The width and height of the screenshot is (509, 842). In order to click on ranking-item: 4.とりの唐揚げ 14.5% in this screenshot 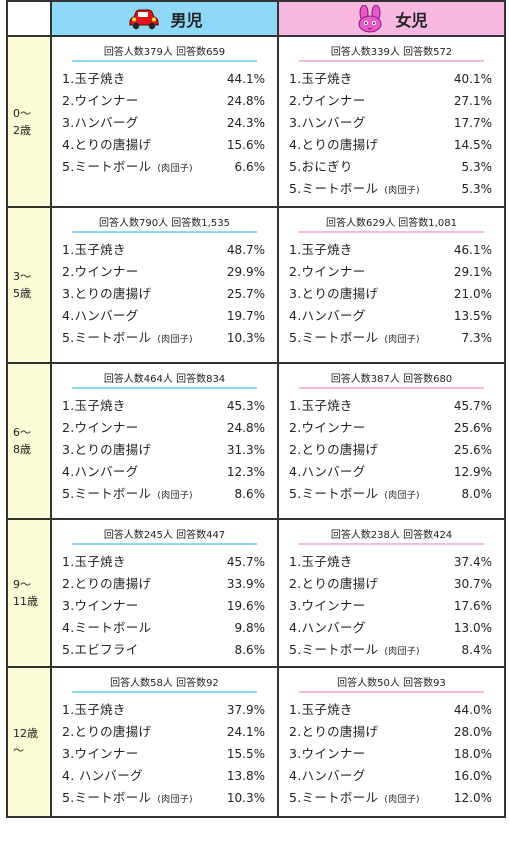, I will do `click(390, 145)`.